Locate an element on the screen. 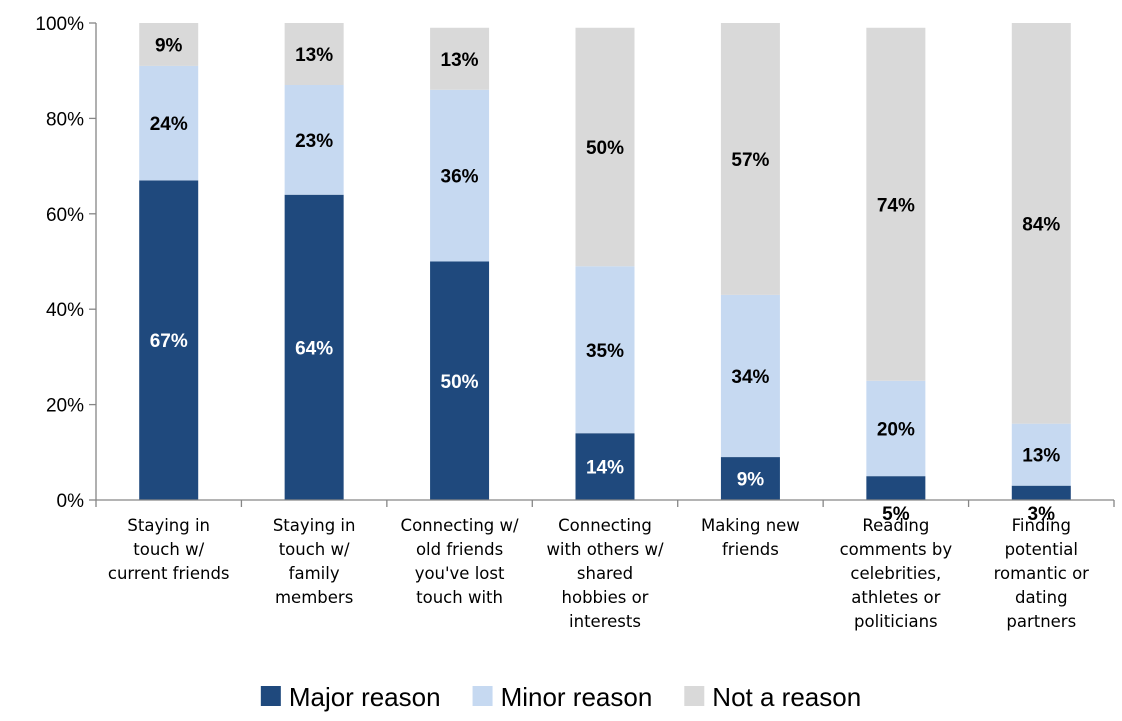 The height and width of the screenshot is (721, 1122). data-label-not-a-reason-4: 50% is located at coordinates (605, 148).